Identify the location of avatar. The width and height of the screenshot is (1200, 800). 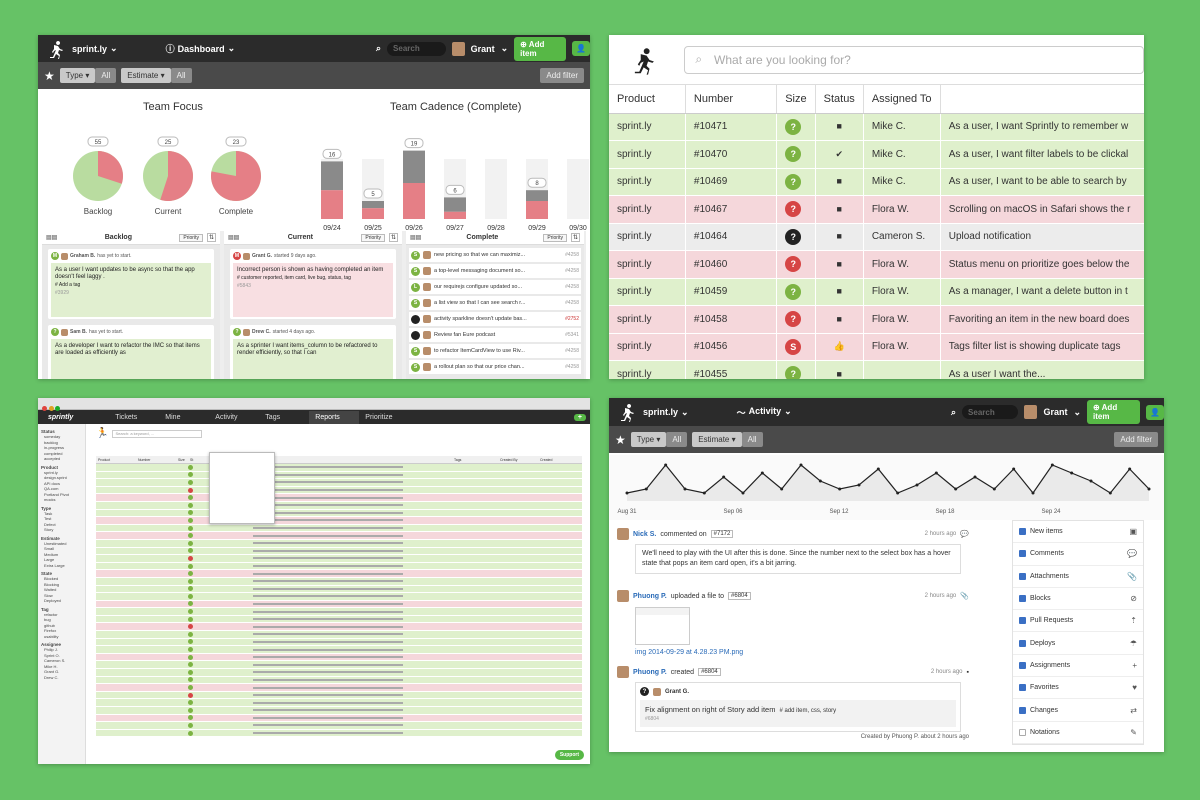
(623, 596).